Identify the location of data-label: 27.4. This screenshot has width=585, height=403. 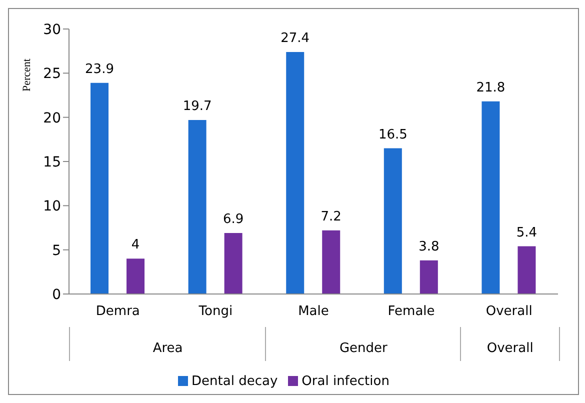
(295, 38).